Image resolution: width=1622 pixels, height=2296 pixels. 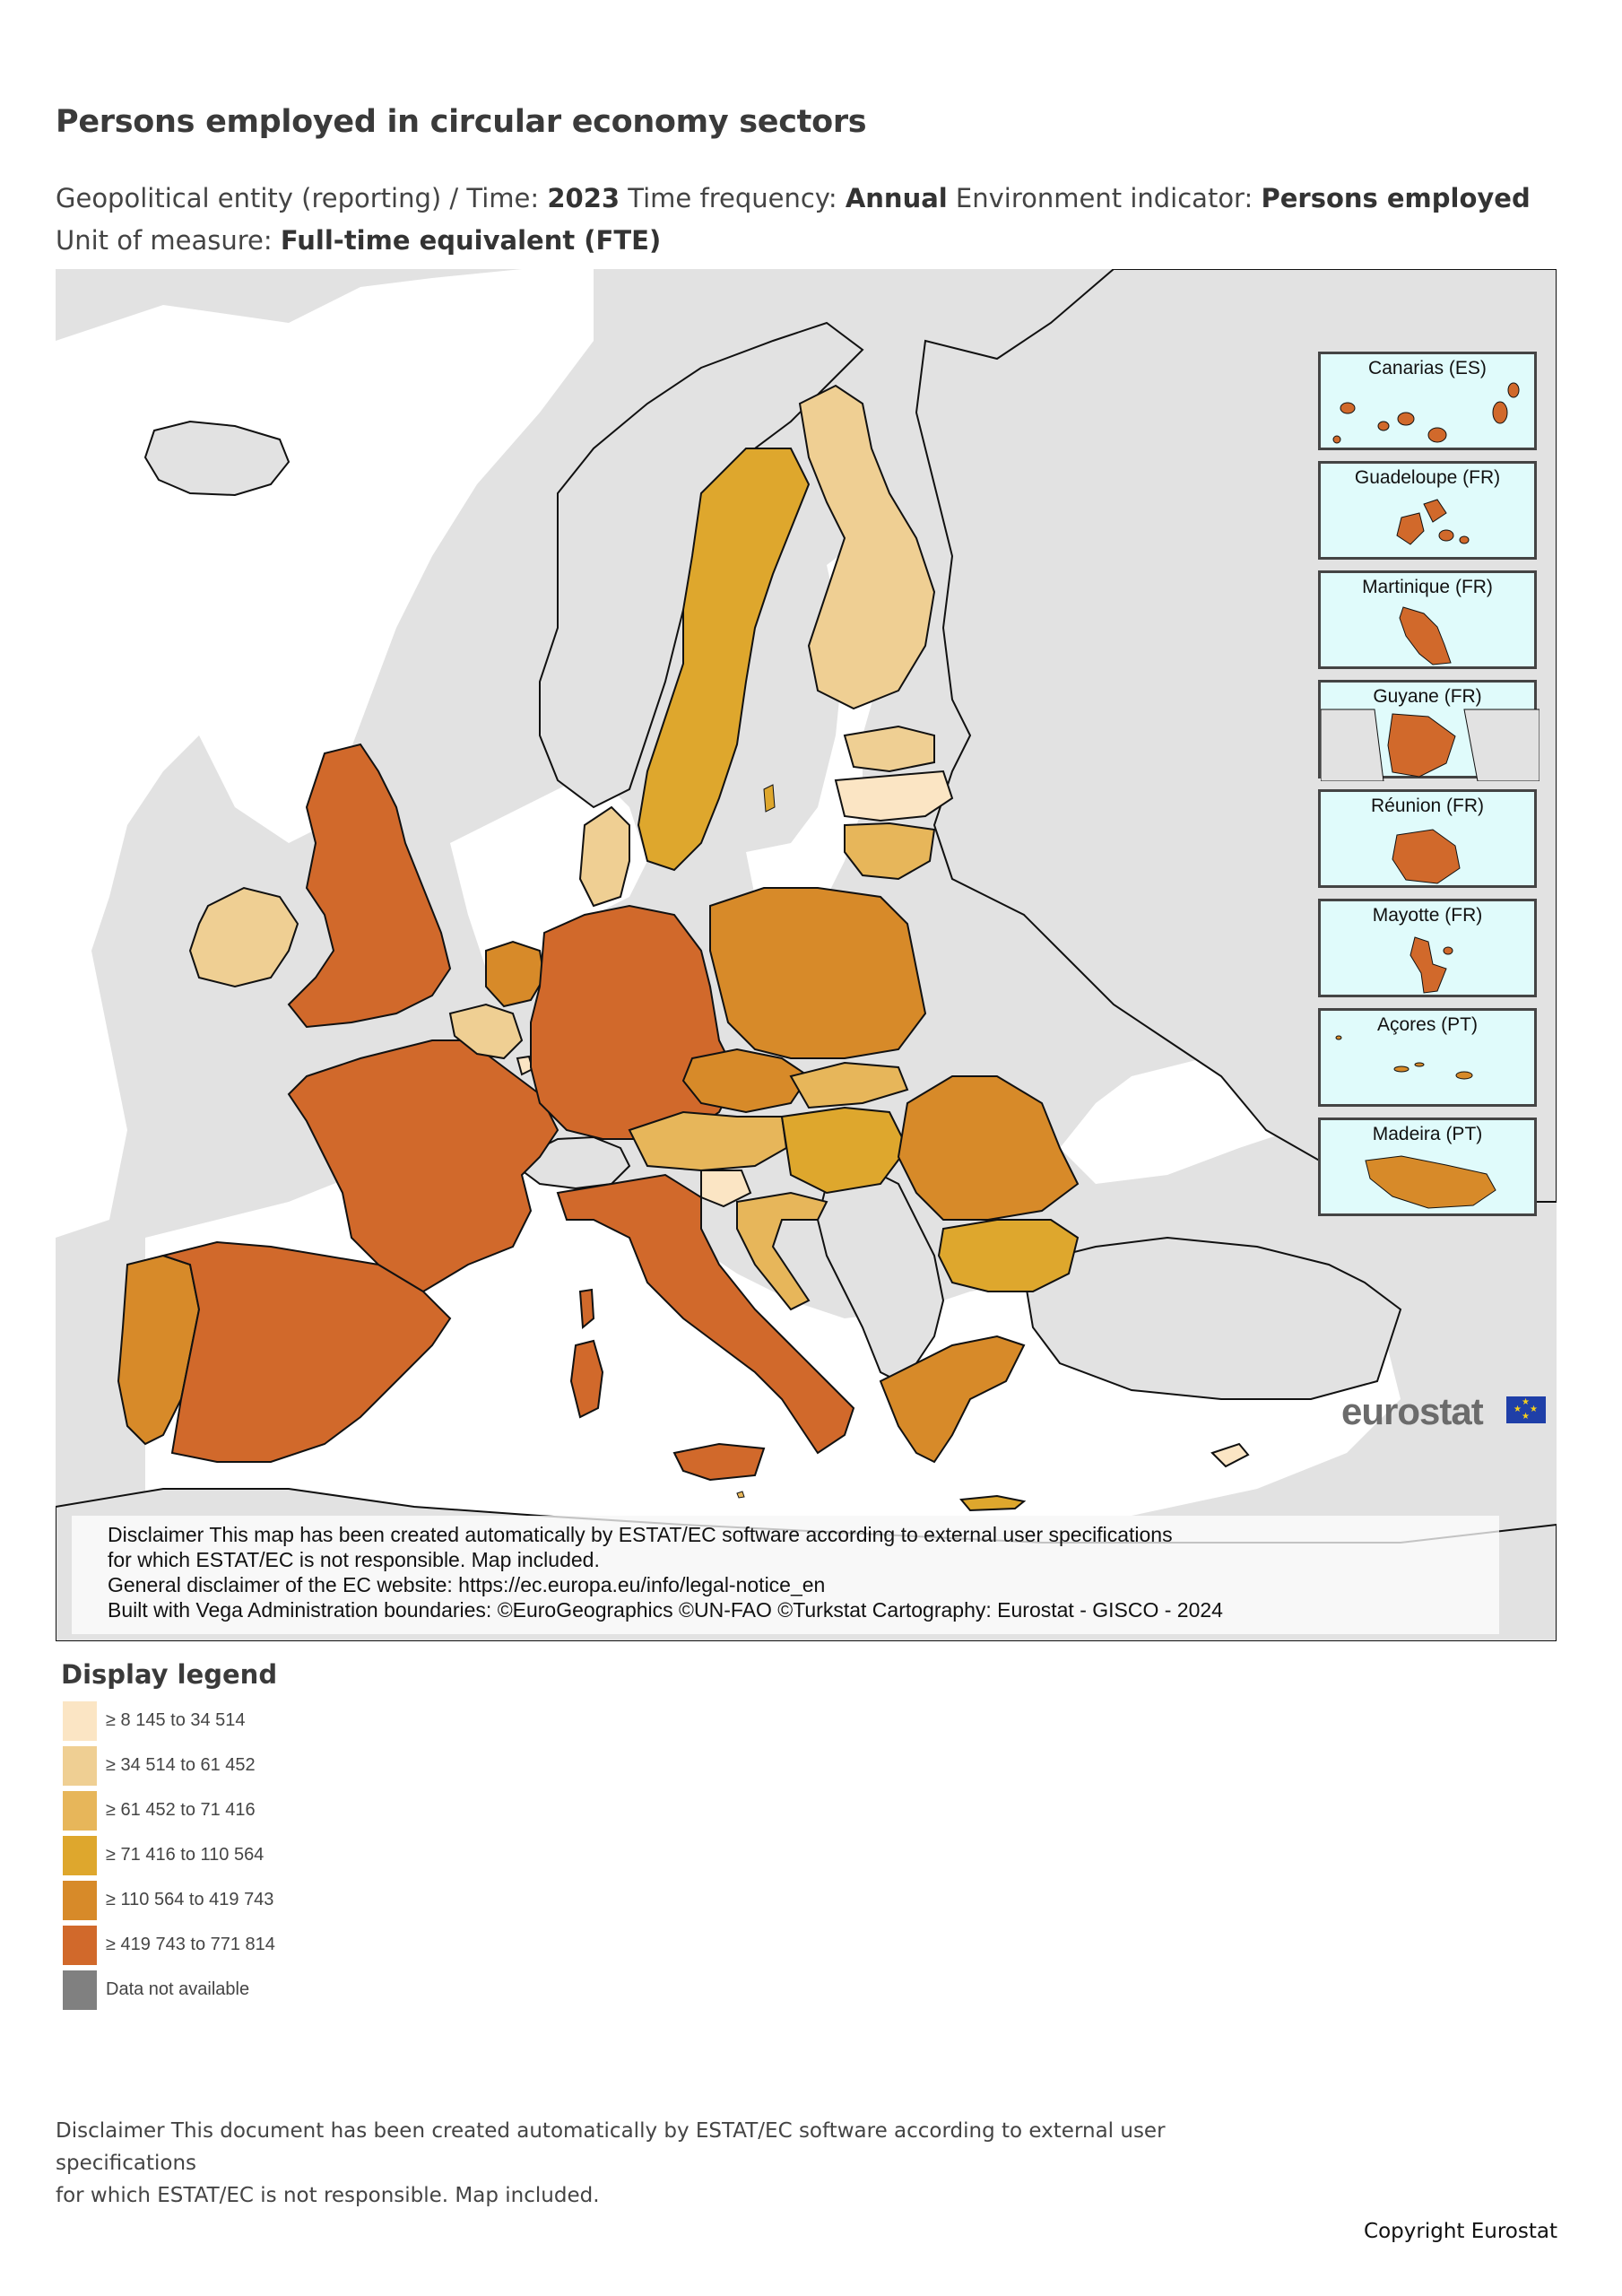 What do you see at coordinates (1427, 477) in the screenshot?
I see `inset-label: Guadeloupe (FR)` at bounding box center [1427, 477].